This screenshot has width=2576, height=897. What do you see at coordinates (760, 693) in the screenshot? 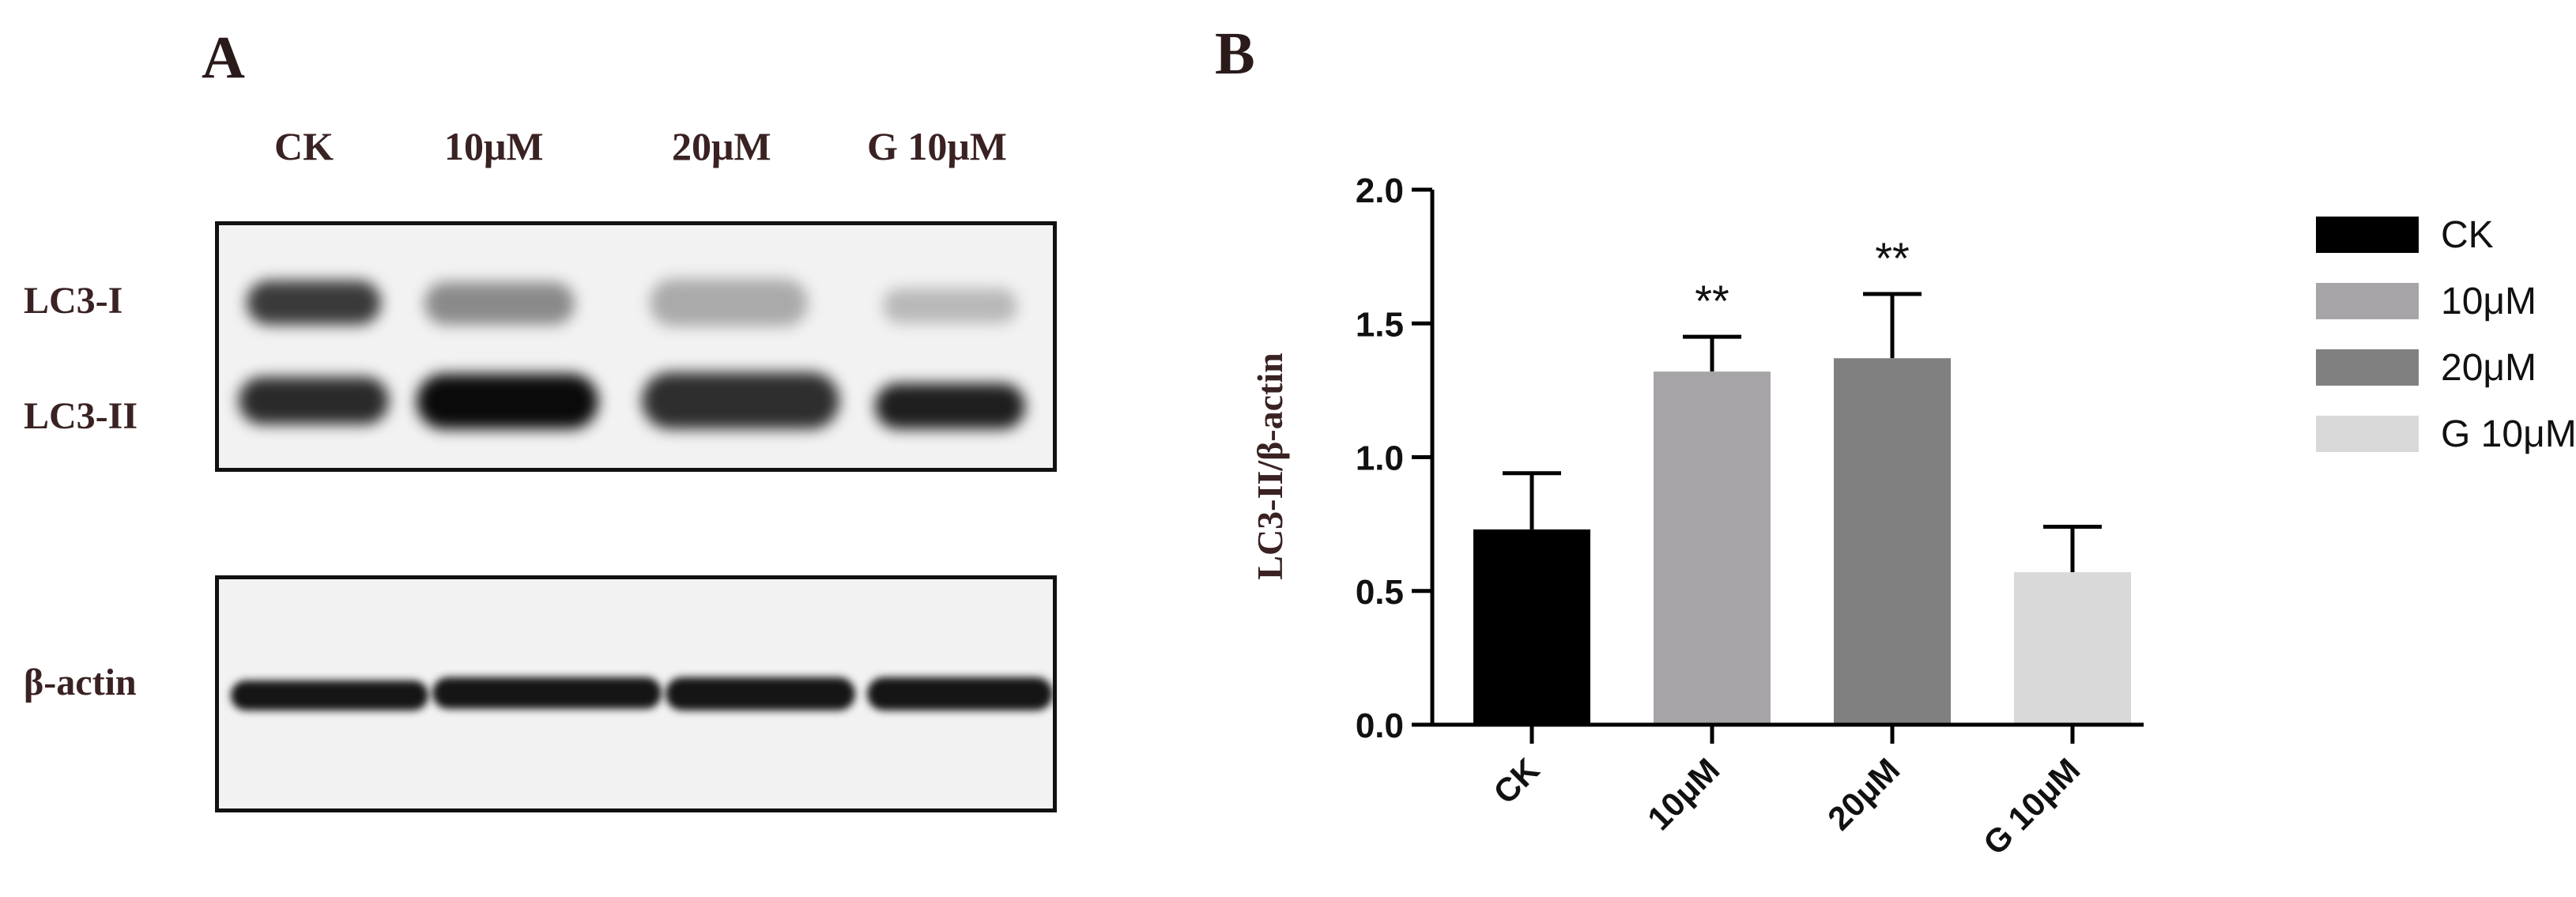
I see `band-actin-20um` at bounding box center [760, 693].